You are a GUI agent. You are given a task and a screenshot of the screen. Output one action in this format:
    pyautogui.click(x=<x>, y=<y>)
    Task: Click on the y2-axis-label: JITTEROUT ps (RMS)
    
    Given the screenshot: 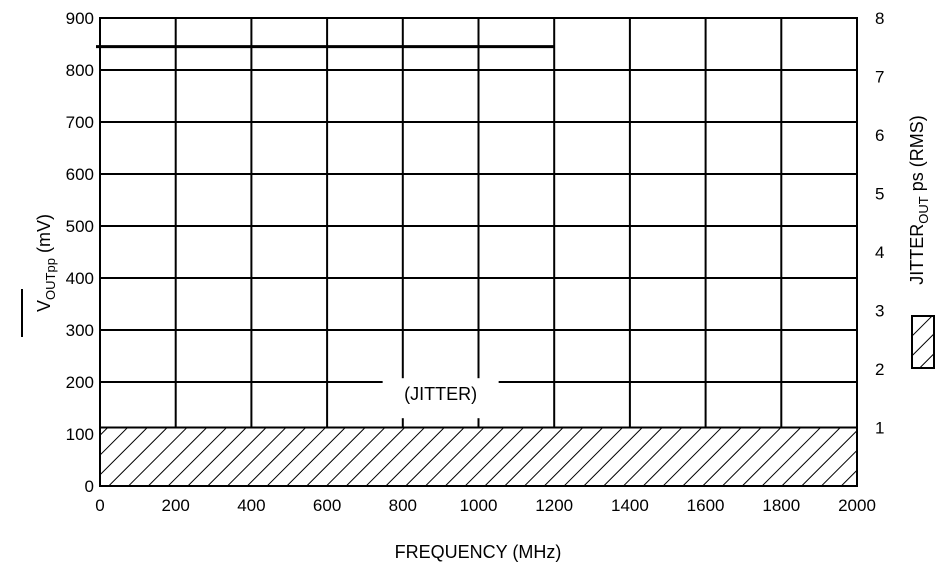 What is the action you would take?
    pyautogui.click(x=919, y=199)
    